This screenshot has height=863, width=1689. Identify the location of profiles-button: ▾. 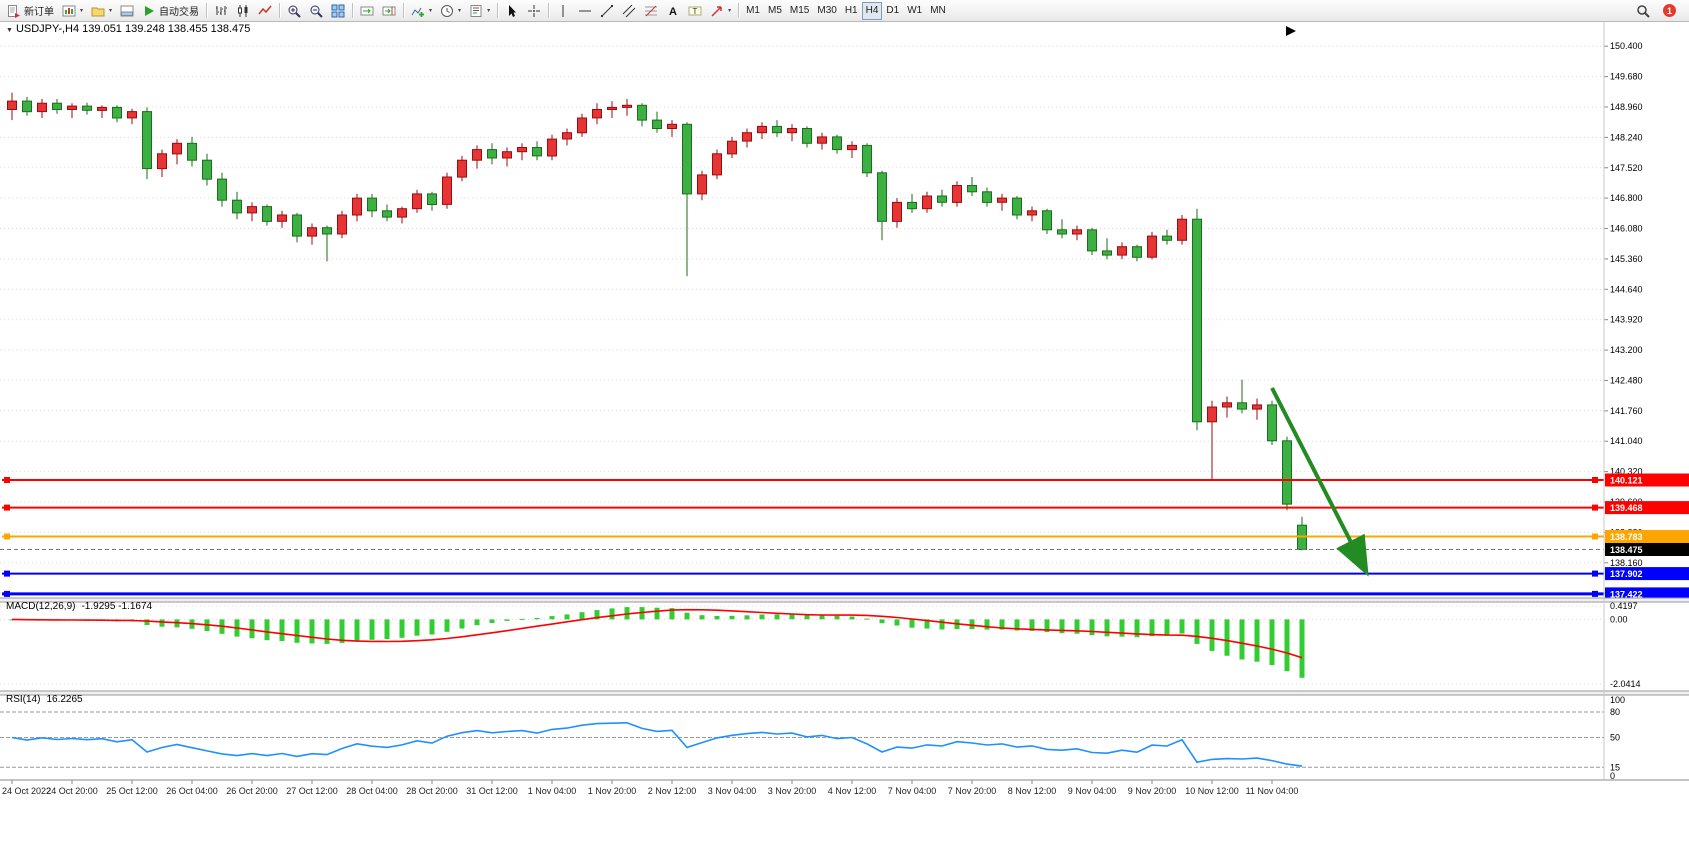
(101, 11).